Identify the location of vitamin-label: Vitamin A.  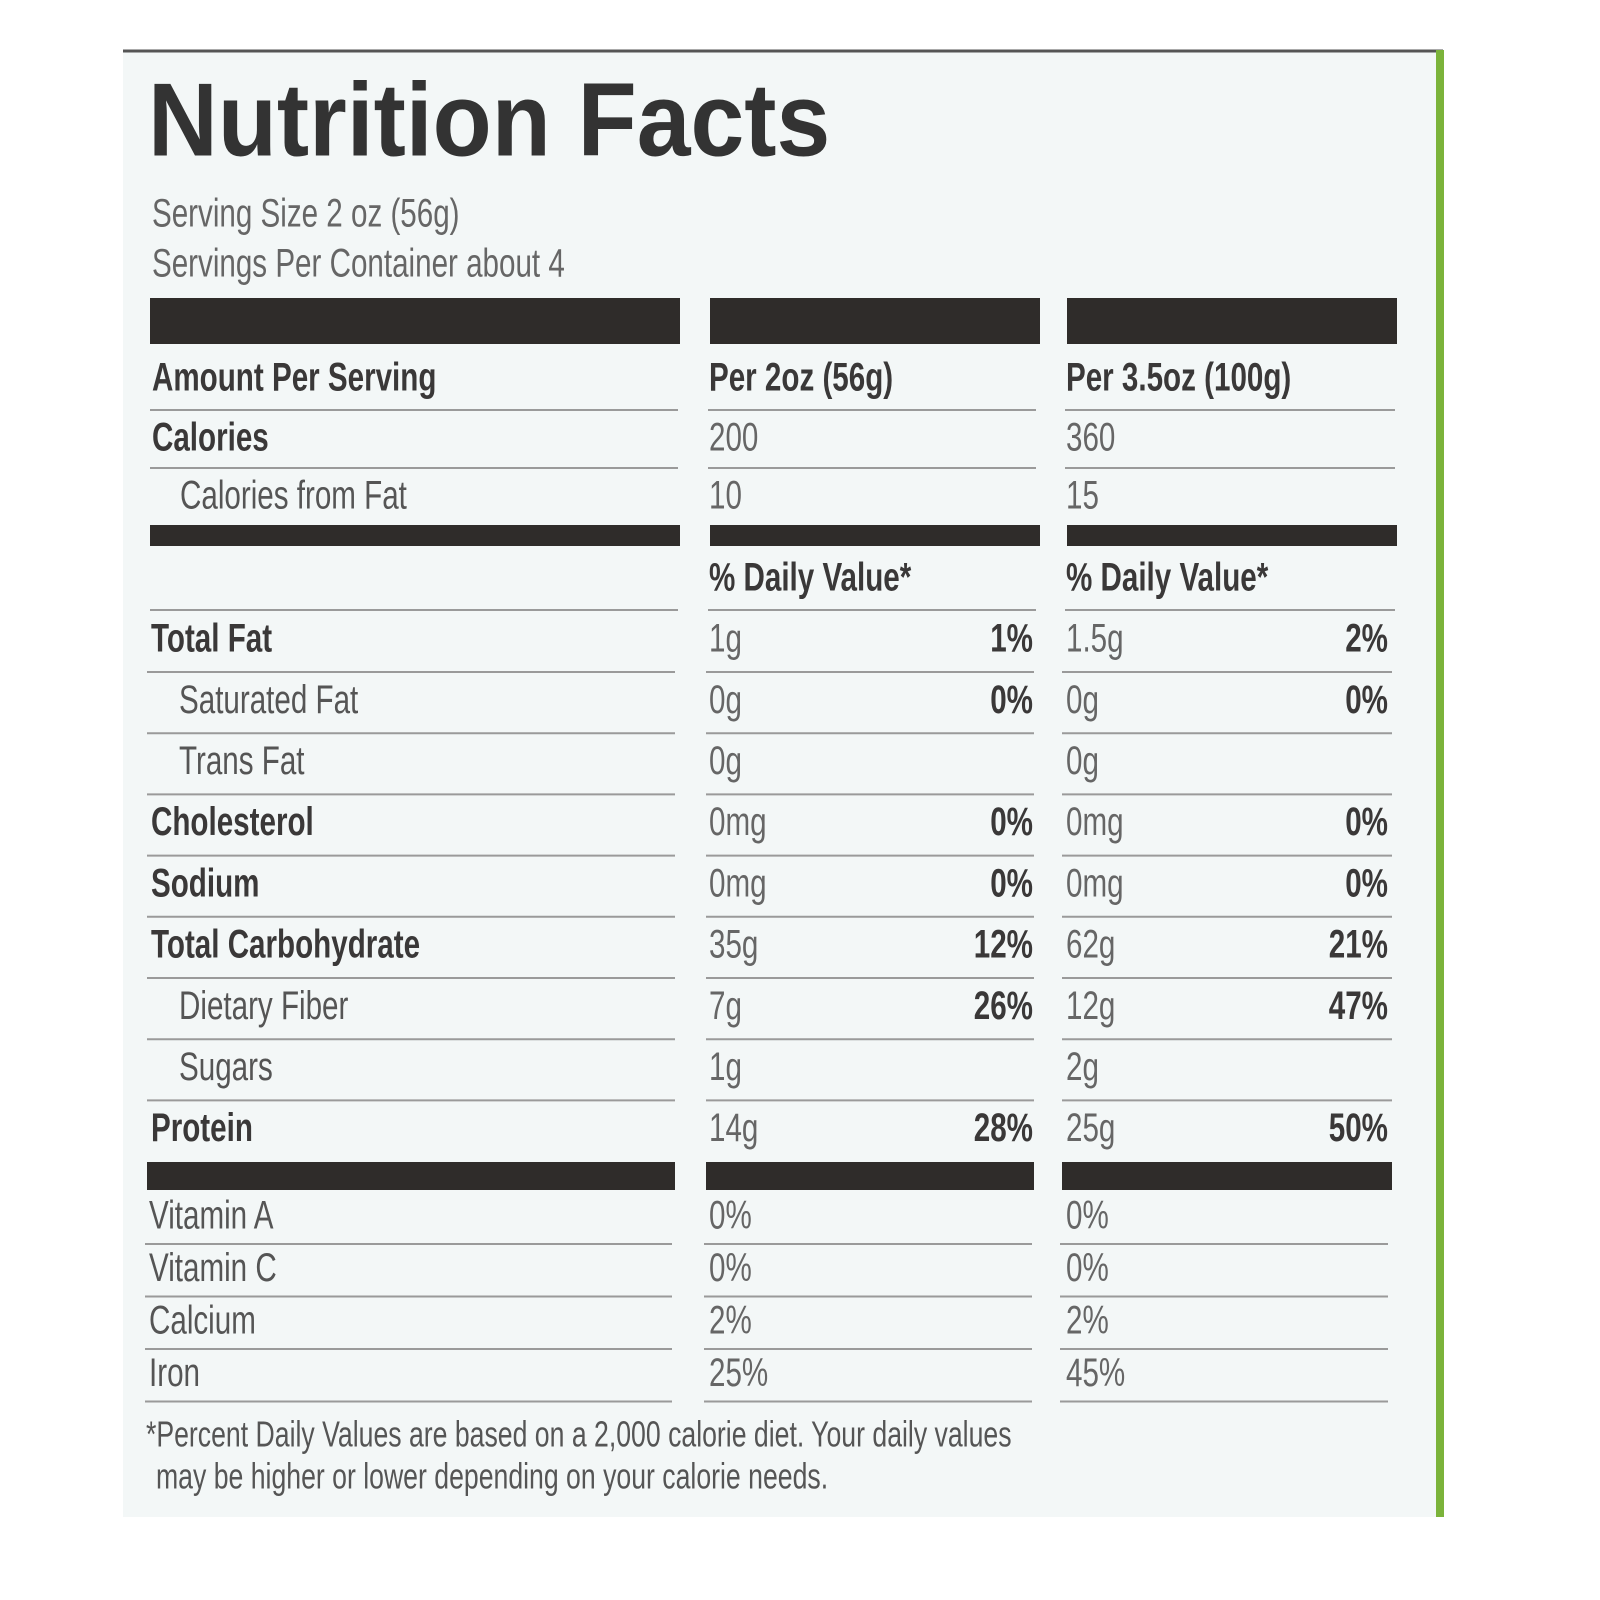
(211, 1215).